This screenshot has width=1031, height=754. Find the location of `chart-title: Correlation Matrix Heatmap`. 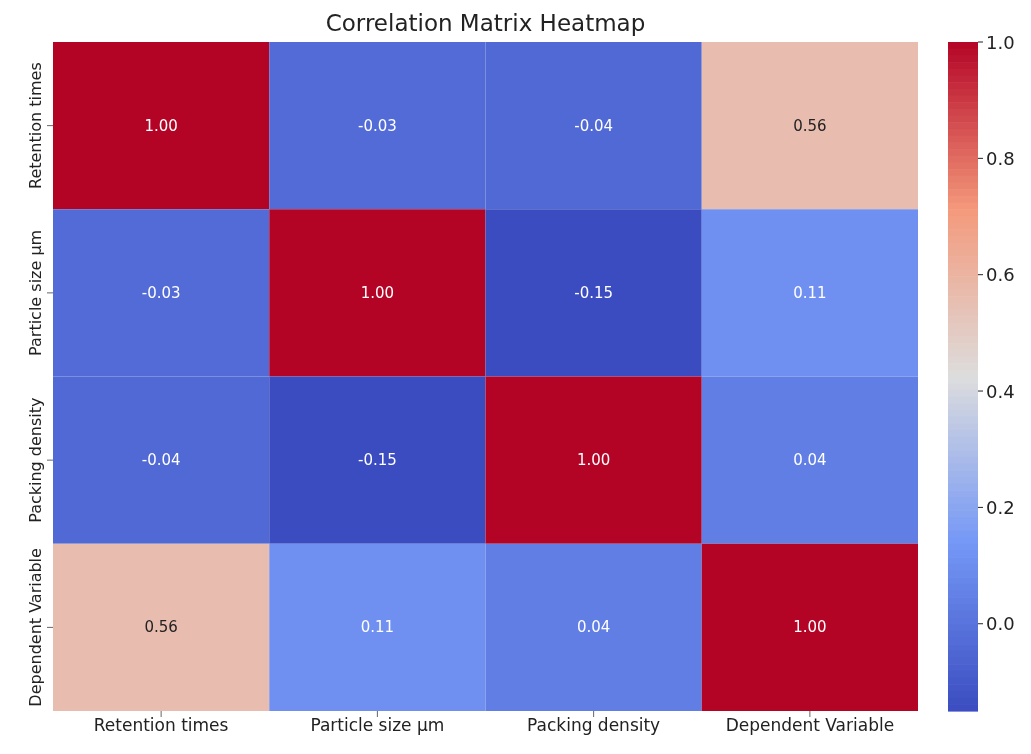

chart-title: Correlation Matrix Heatmap is located at coordinates (485, 23).